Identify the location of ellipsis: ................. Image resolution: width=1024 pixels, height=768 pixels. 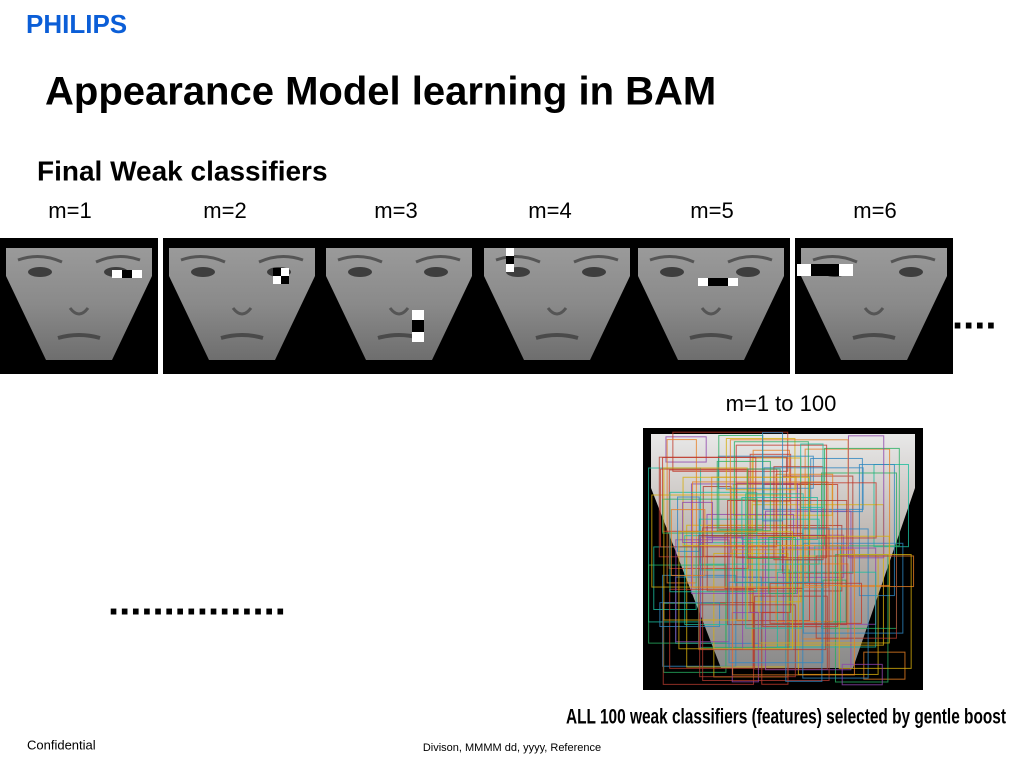
(197, 602).